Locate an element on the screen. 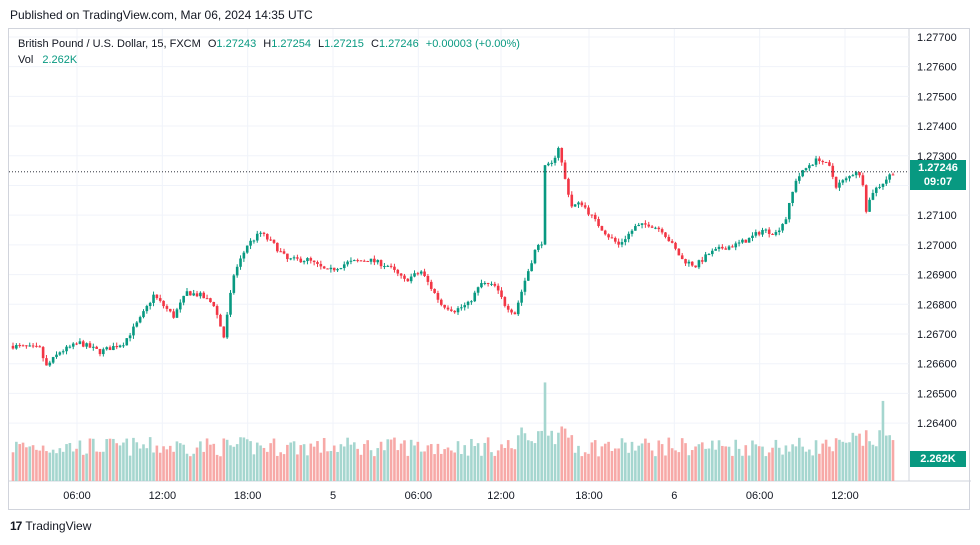  open-value: 1.27243 is located at coordinates (236, 44).